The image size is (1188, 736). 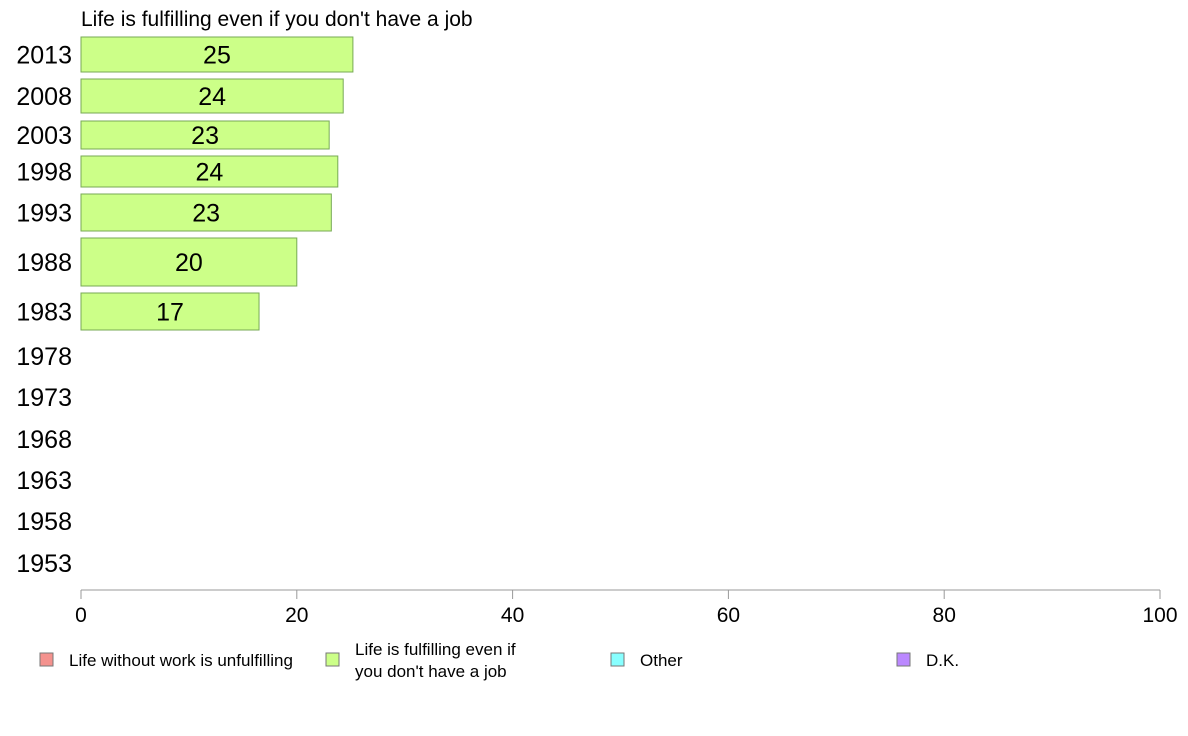 What do you see at coordinates (81, 615) in the screenshot?
I see `x-tick-label-0: 0` at bounding box center [81, 615].